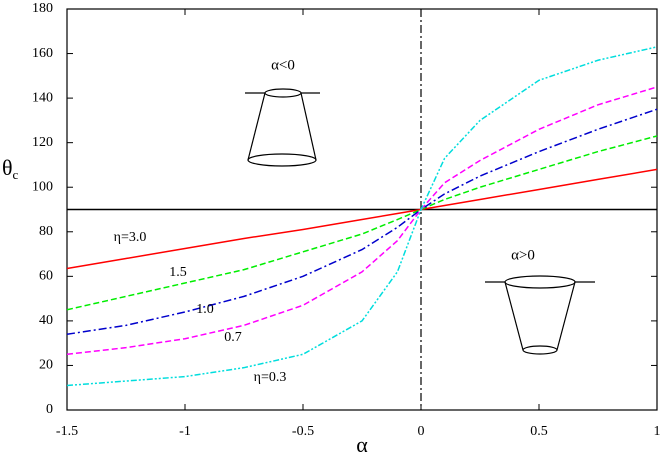 This screenshot has height=460, width=664. I want to click on y-tick-label: 160, so click(42, 53).